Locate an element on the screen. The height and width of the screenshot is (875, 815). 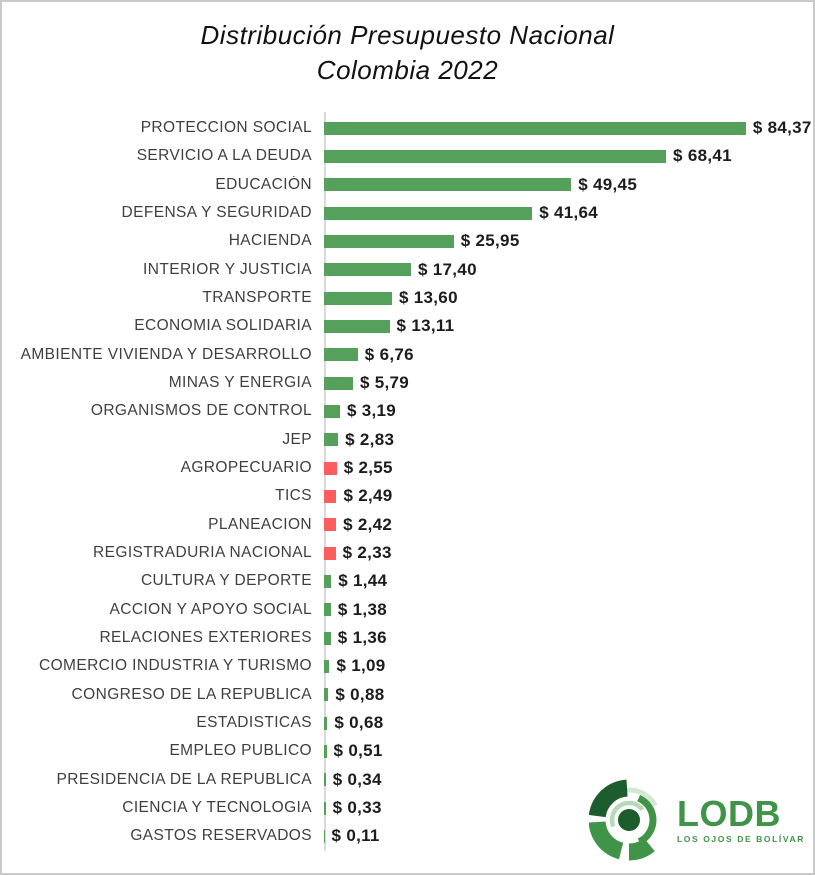
bar-row: ACCION Y APOYO SOCIAL $ 1,38 is located at coordinates (407, 610).